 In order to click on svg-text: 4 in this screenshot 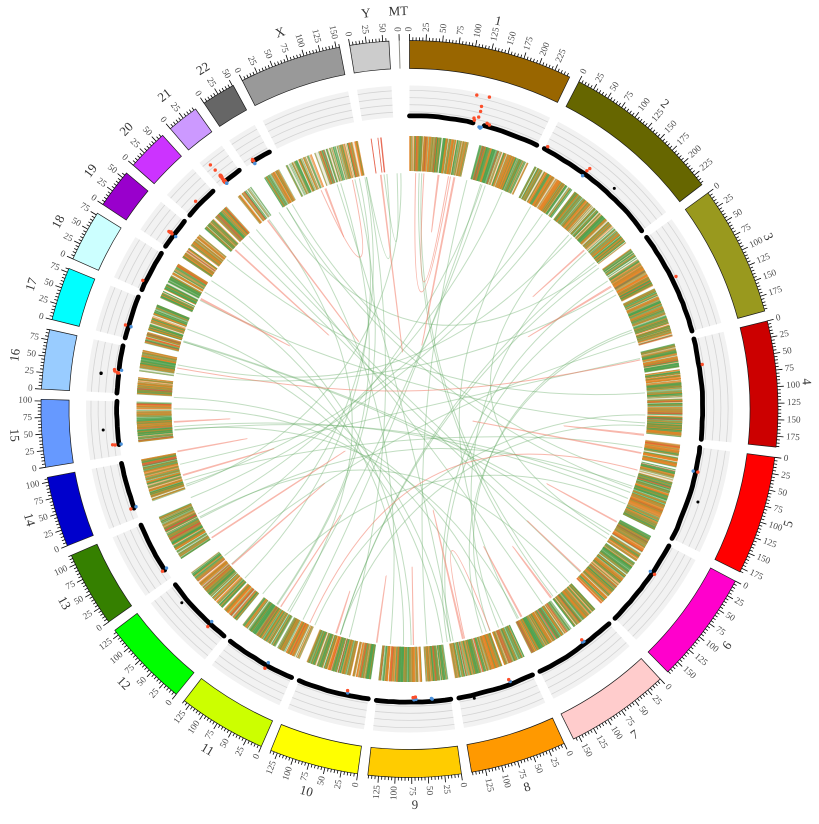, I will do `click(806, 382)`.